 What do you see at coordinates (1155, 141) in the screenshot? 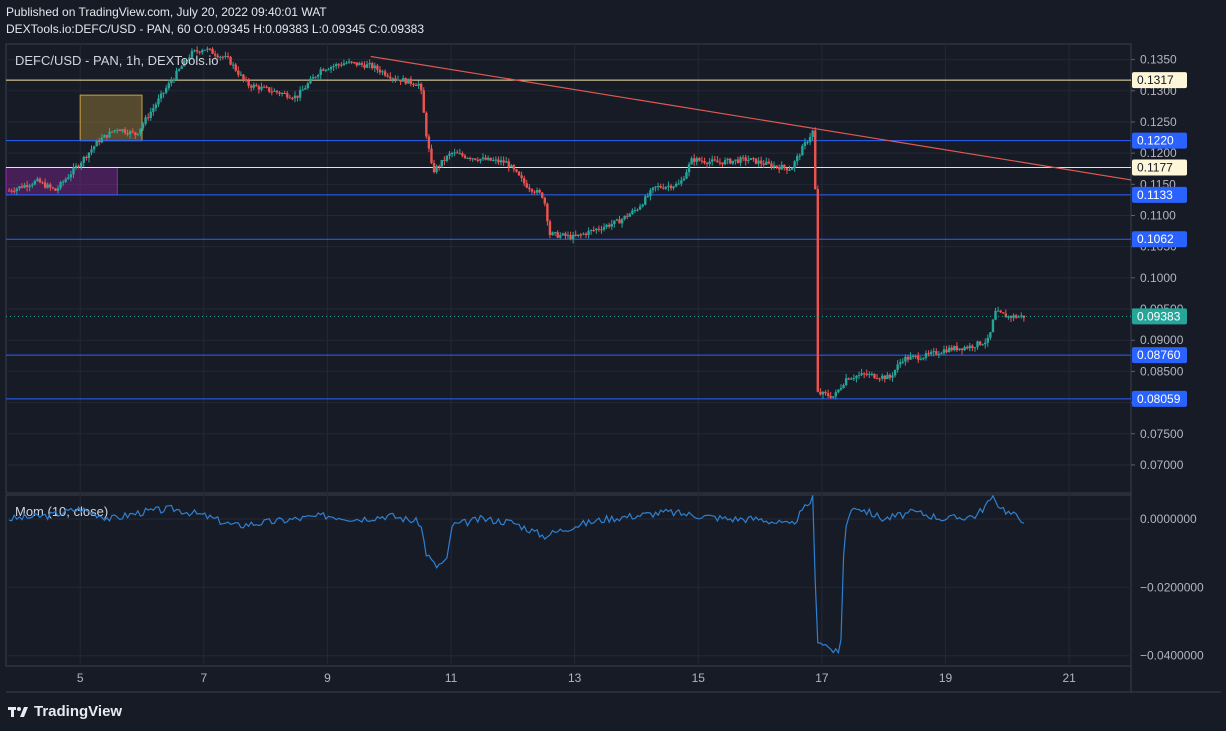
I see `level-price-label: 0.1220` at bounding box center [1155, 141].